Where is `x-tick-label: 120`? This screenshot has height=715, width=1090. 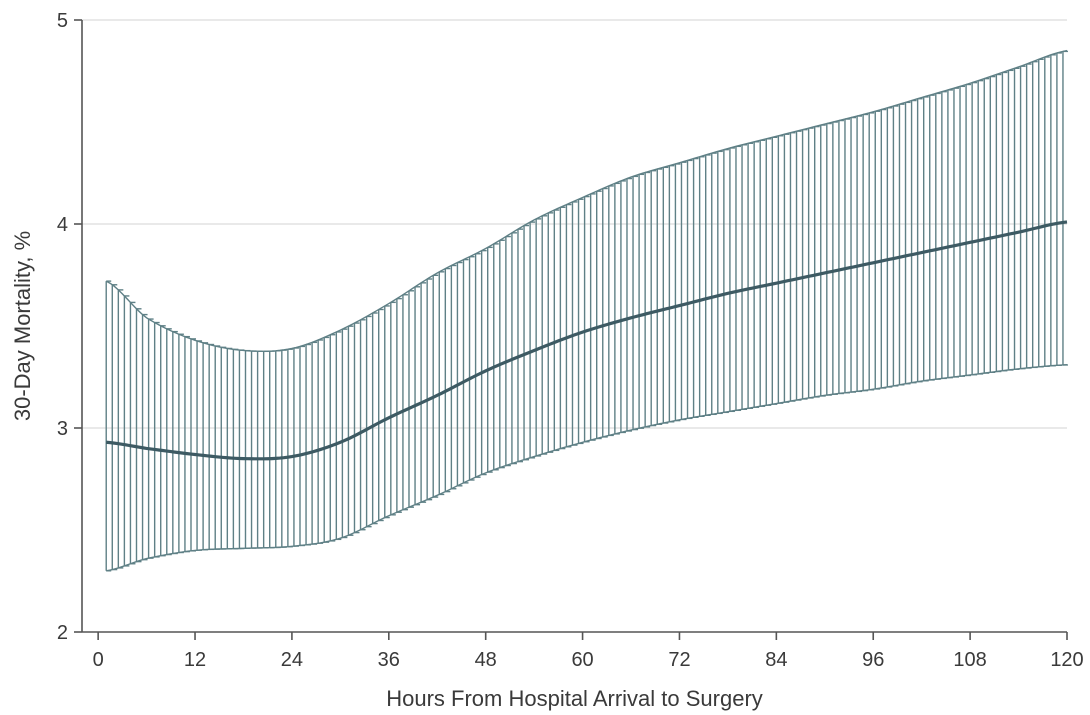
x-tick-label: 120 is located at coordinates (1066, 660).